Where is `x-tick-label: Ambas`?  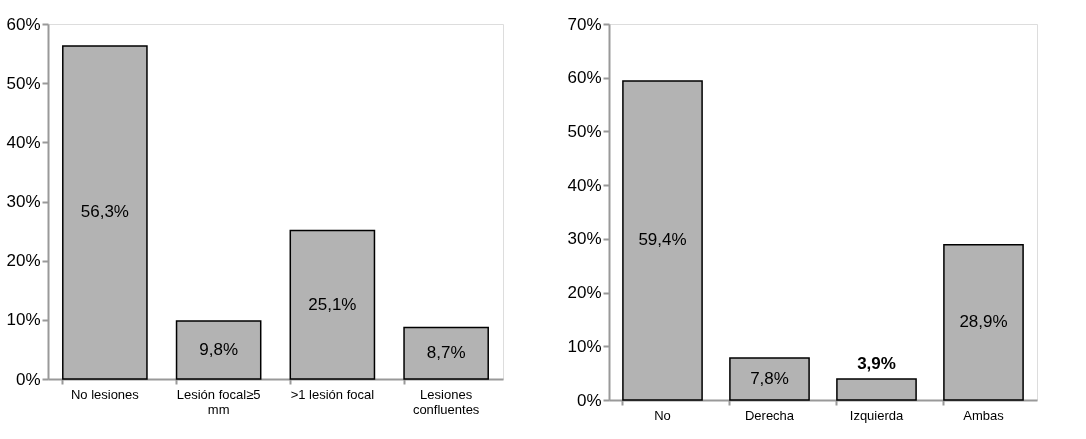 x-tick-label: Ambas is located at coordinates (984, 415).